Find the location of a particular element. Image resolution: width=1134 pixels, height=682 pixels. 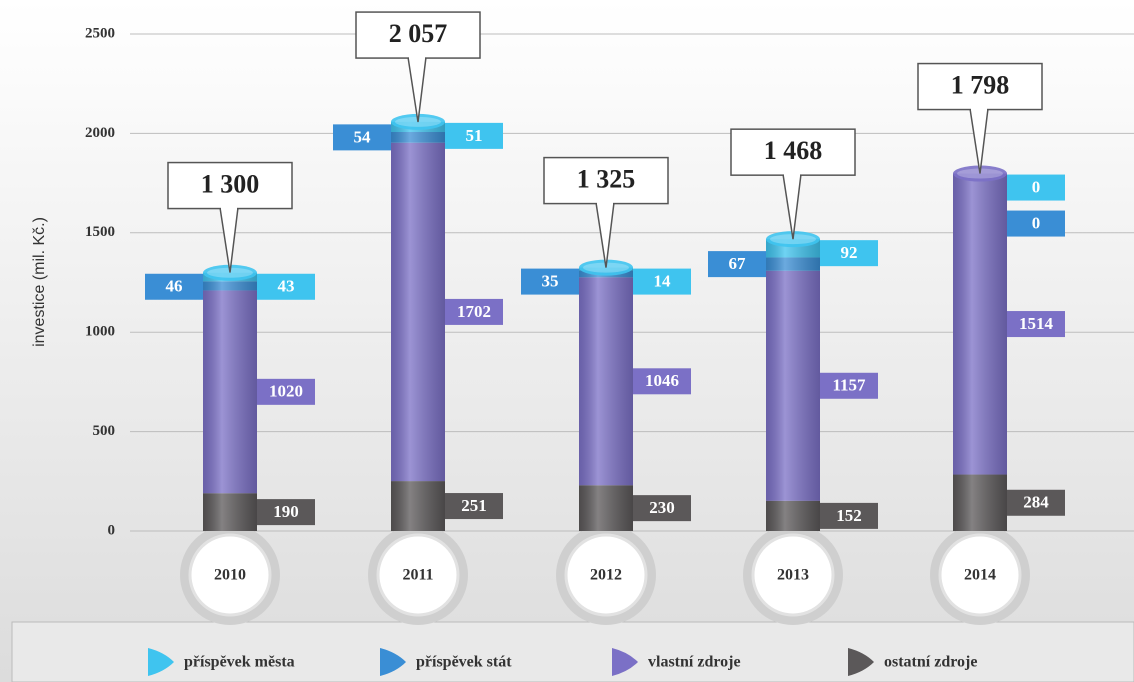

value-label: 1702 is located at coordinates (474, 311).